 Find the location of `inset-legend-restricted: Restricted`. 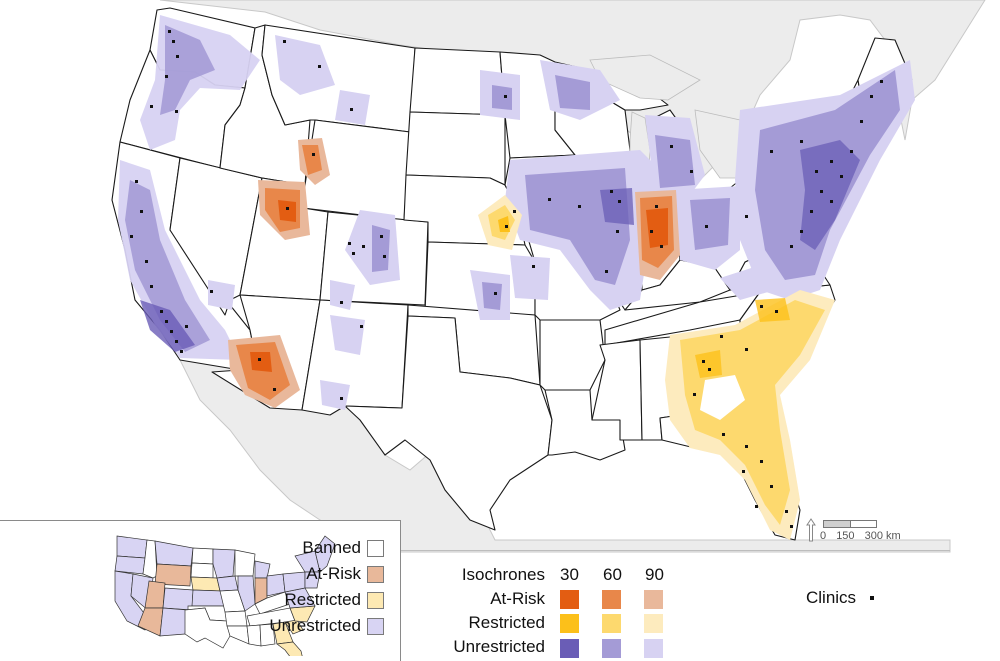

inset-legend-restricted: Restricted is located at coordinates (334, 599).